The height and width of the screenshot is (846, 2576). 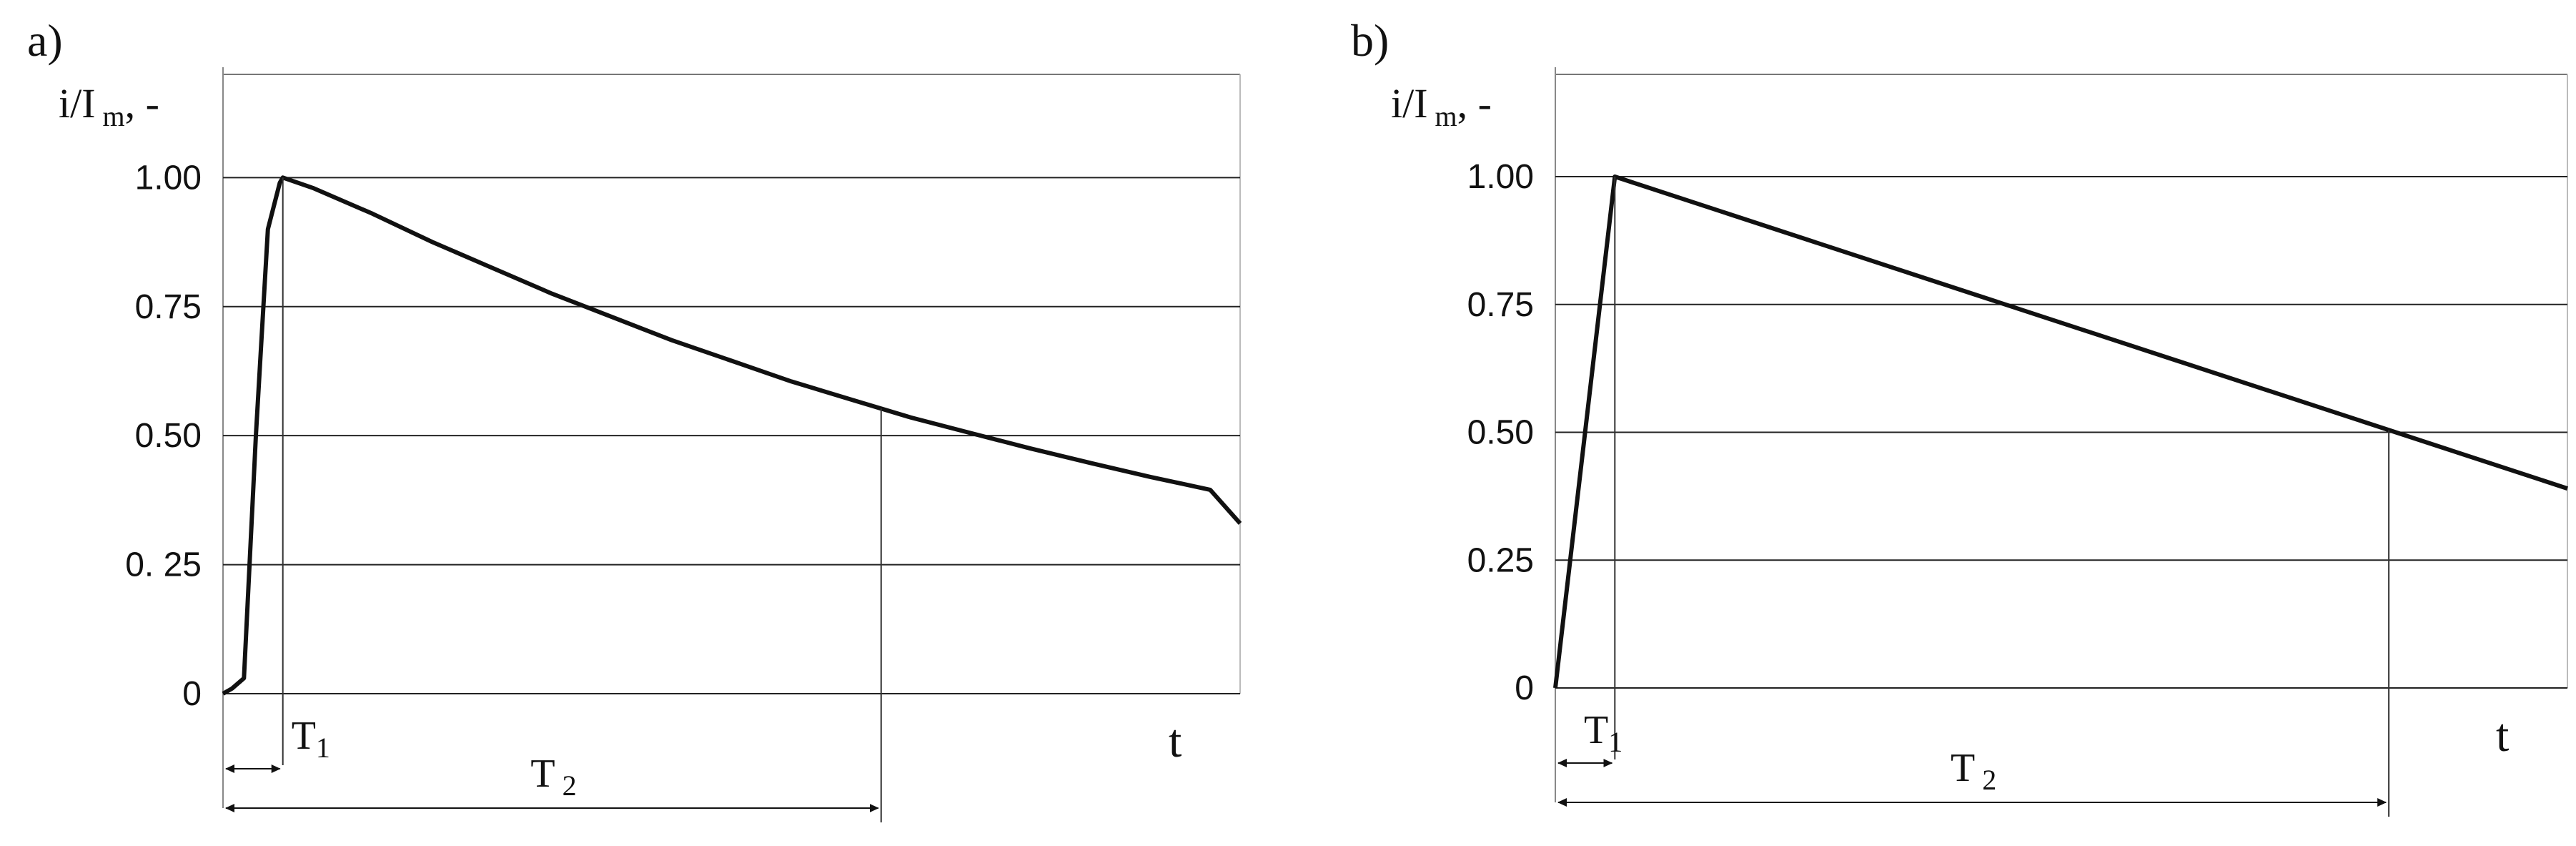 I want to click on panel-label: a), so click(x=45, y=40).